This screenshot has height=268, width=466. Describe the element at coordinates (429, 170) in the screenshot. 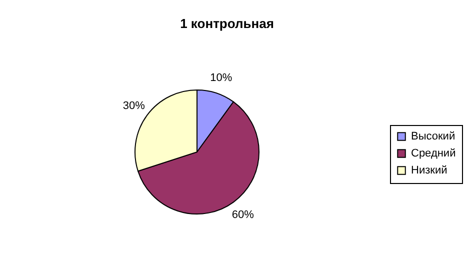

I see `legend-label: Низкий` at that location.